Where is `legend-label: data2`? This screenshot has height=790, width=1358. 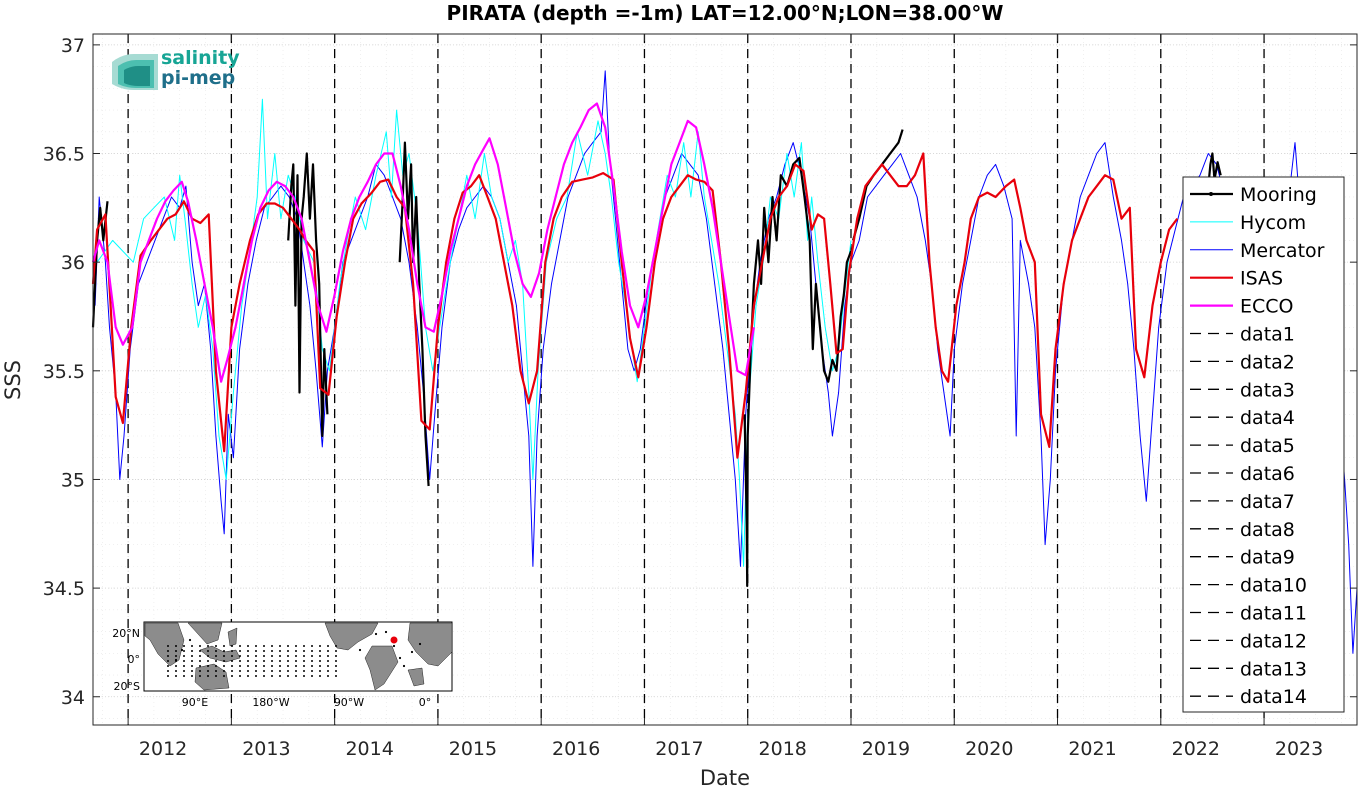 legend-label: data2 is located at coordinates (1267, 362).